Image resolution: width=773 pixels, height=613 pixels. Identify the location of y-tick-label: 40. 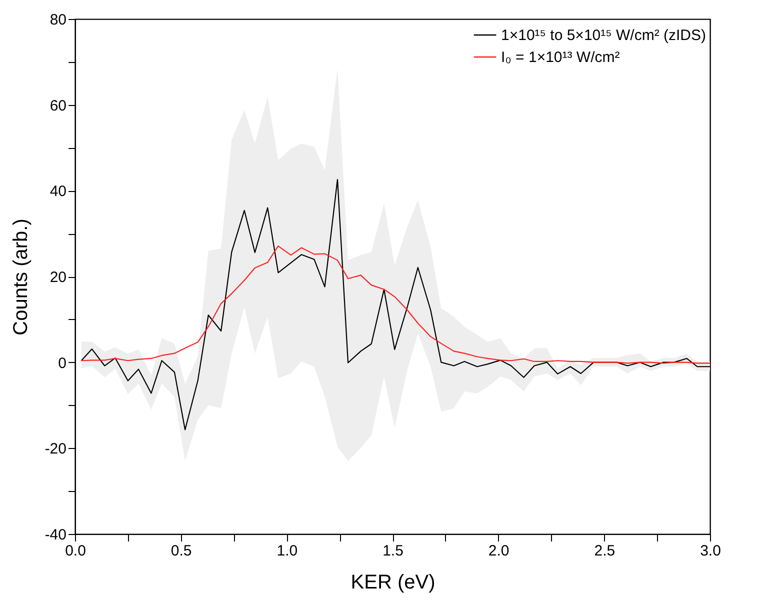
(58, 191).